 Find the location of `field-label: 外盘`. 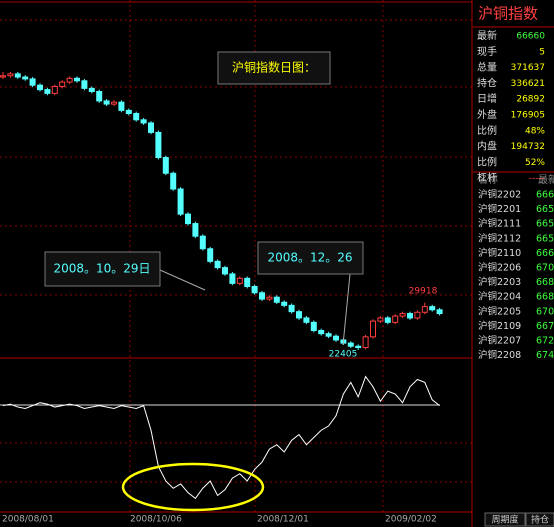

field-label: 外盘 is located at coordinates (487, 114).